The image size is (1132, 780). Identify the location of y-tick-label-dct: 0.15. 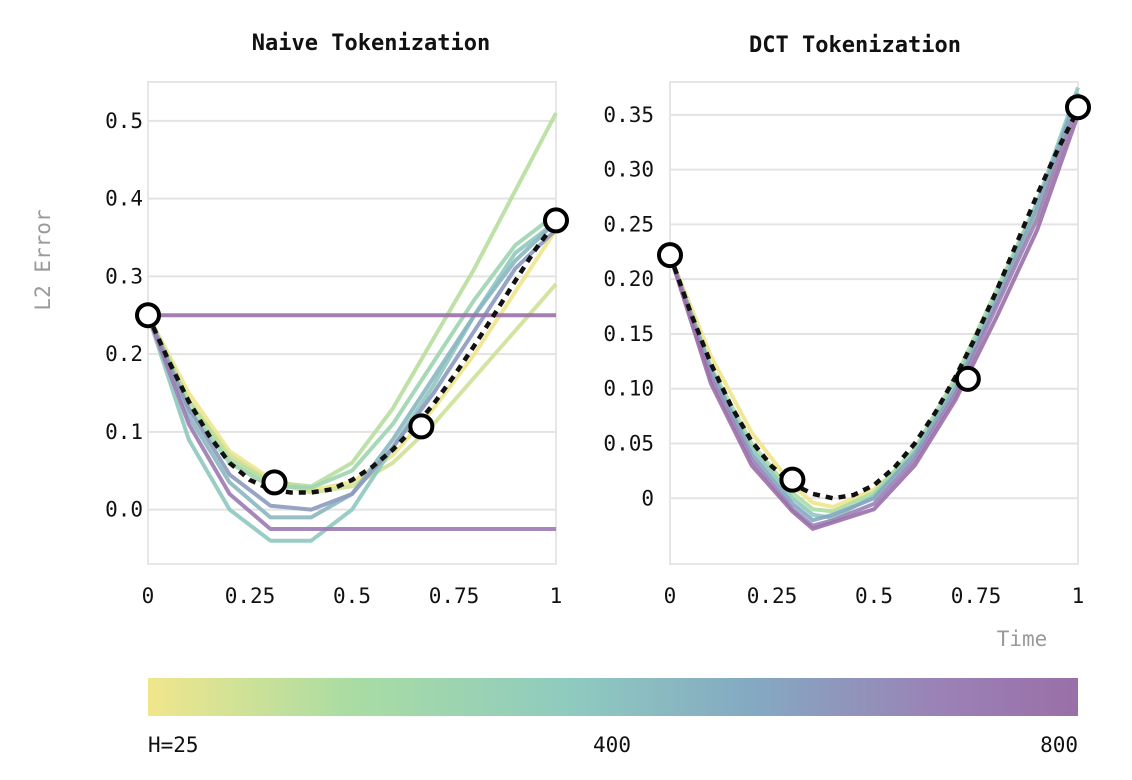
(628, 334).